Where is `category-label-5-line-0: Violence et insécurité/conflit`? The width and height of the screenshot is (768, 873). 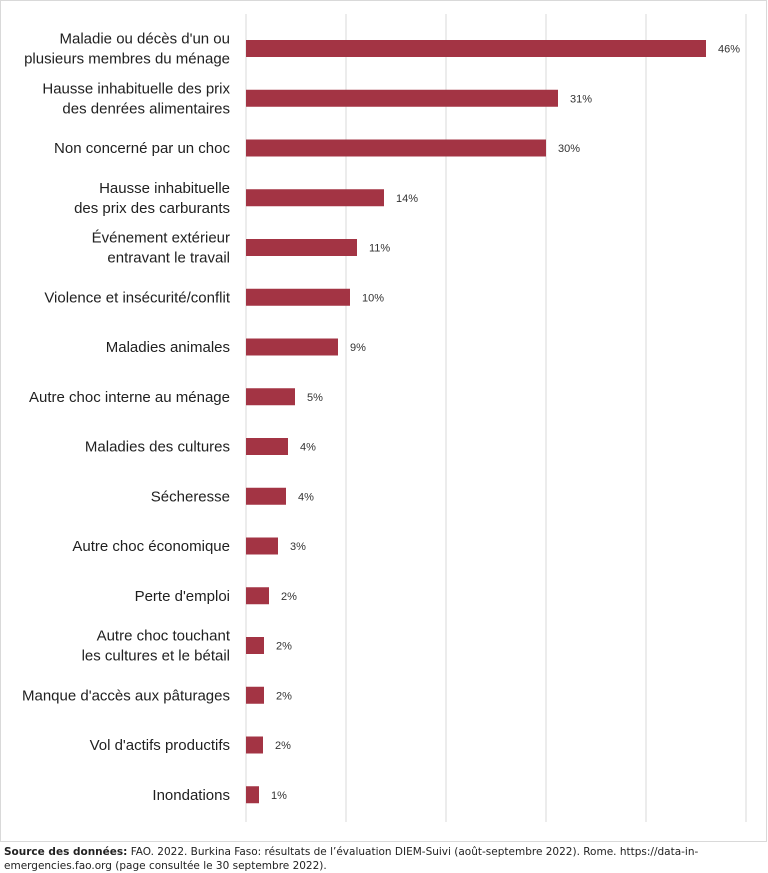 category-label-5-line-0: Violence et insécurité/conflit is located at coordinates (137, 297).